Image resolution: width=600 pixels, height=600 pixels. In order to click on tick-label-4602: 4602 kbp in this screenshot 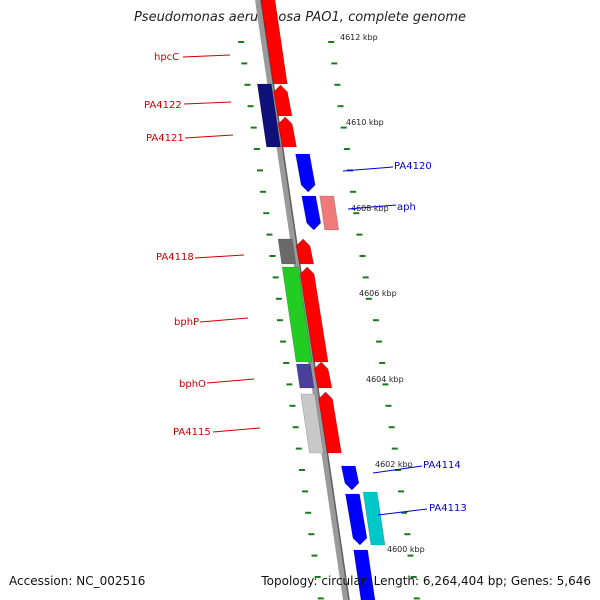, I will do `click(394, 464)`.